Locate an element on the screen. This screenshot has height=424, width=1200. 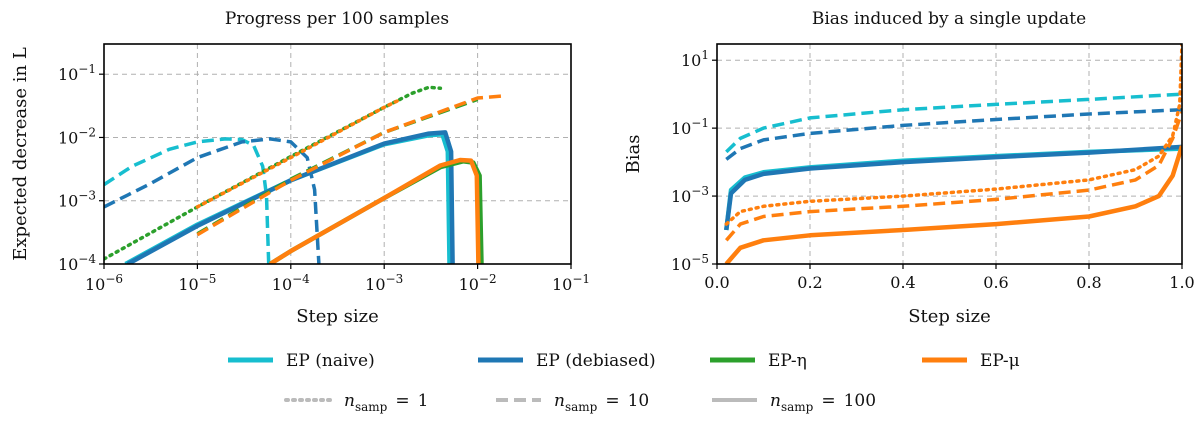
x-tick-label-exp: −4 is located at coordinates (301, 279).